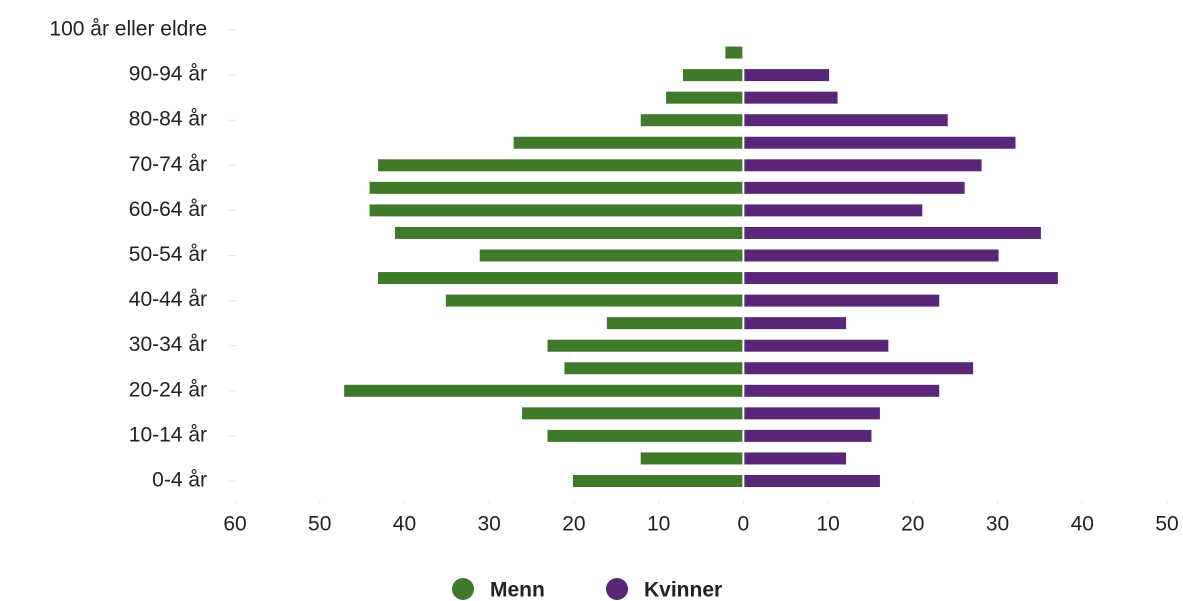 The width and height of the screenshot is (1183, 601). I want to click on y-tick-label: 70-74 år, so click(168, 164).